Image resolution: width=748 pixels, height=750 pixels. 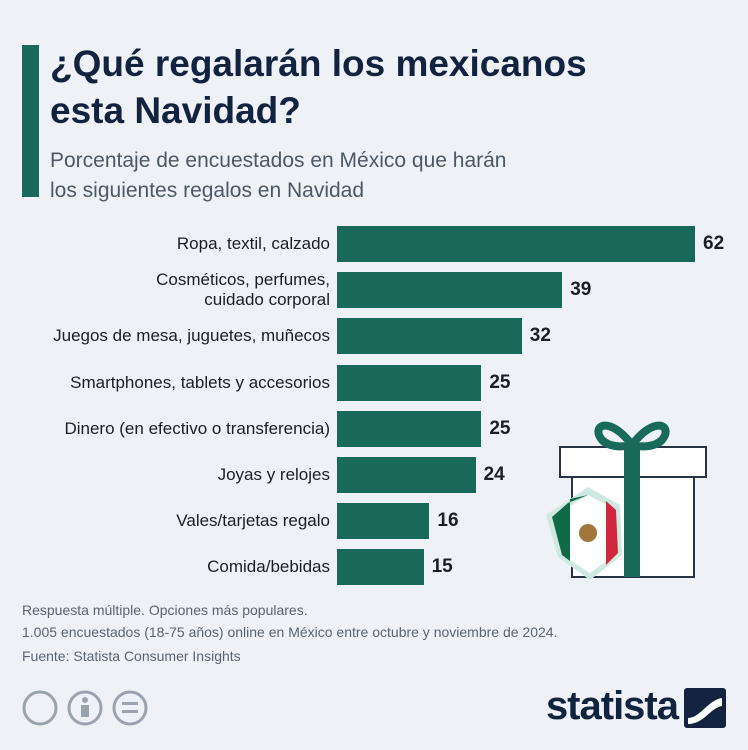 I want to click on value-label: 32, so click(x=540, y=336).